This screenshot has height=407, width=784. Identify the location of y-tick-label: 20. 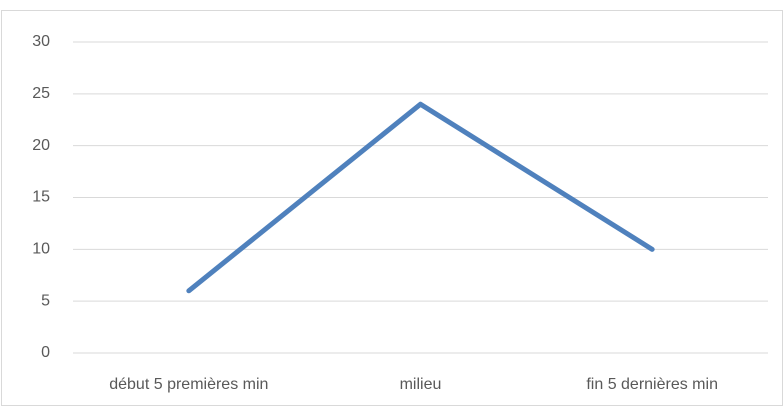
(41, 145).